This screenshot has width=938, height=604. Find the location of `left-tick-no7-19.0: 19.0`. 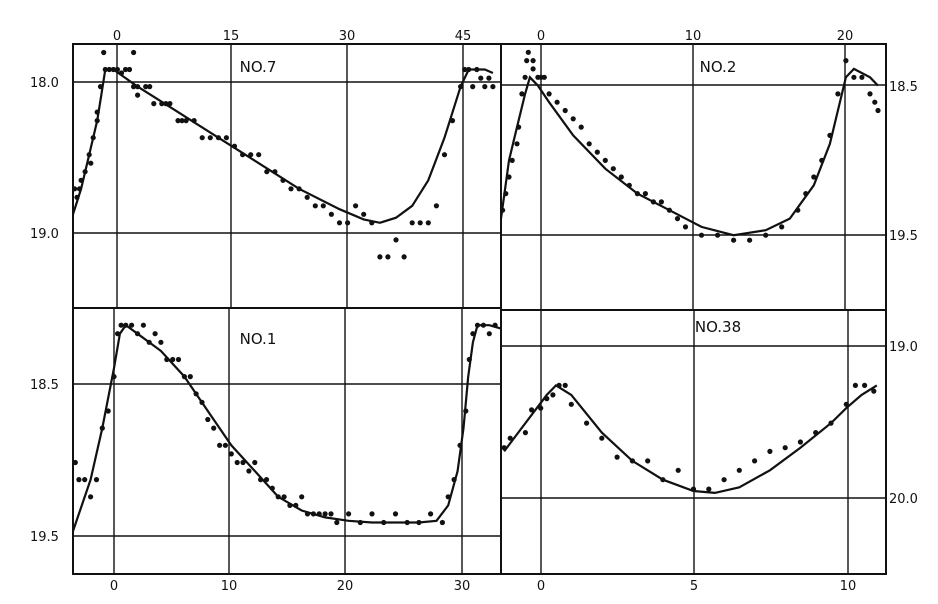

left-tick-no7-19.0: 19.0 is located at coordinates (44, 234).